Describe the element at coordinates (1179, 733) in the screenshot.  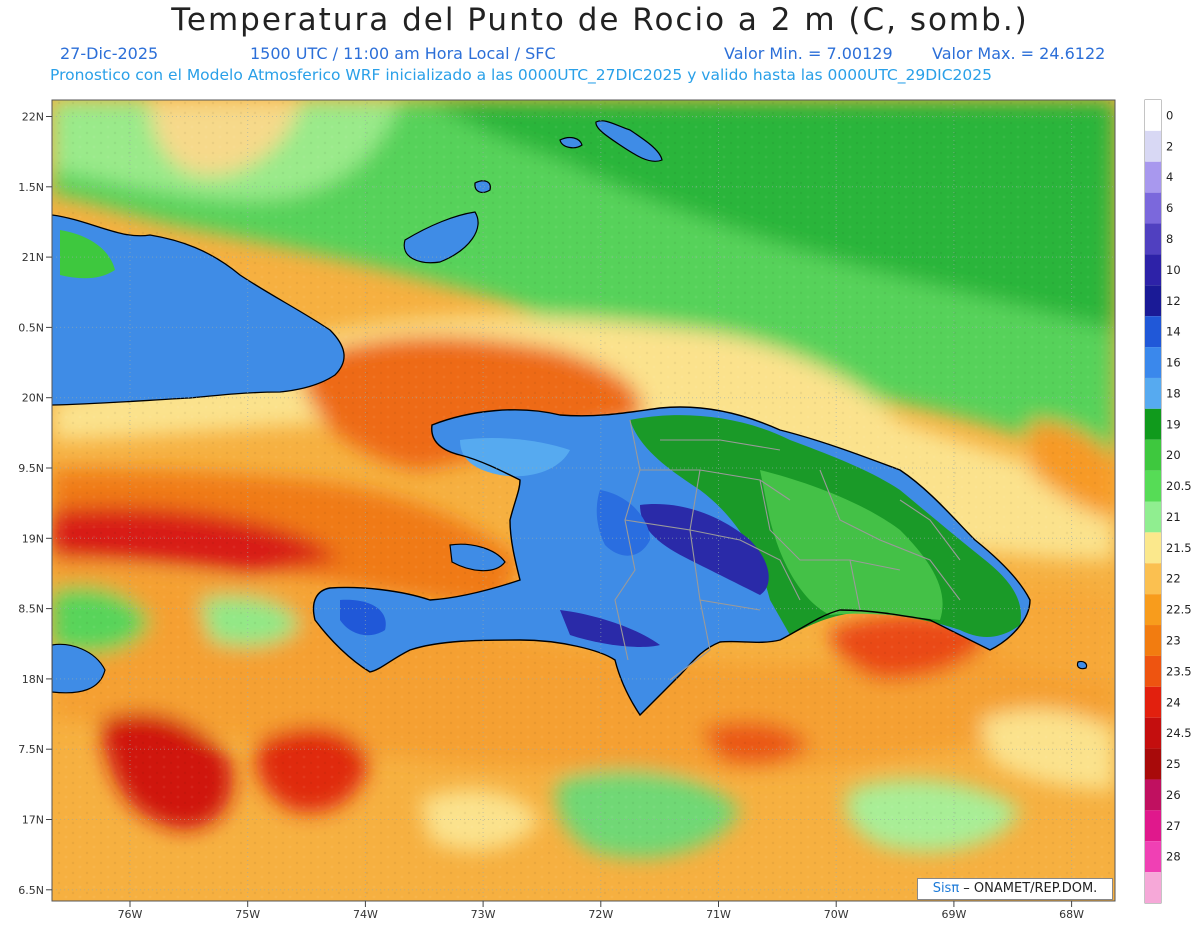
I see `colorbar-label: 24.5` at that location.